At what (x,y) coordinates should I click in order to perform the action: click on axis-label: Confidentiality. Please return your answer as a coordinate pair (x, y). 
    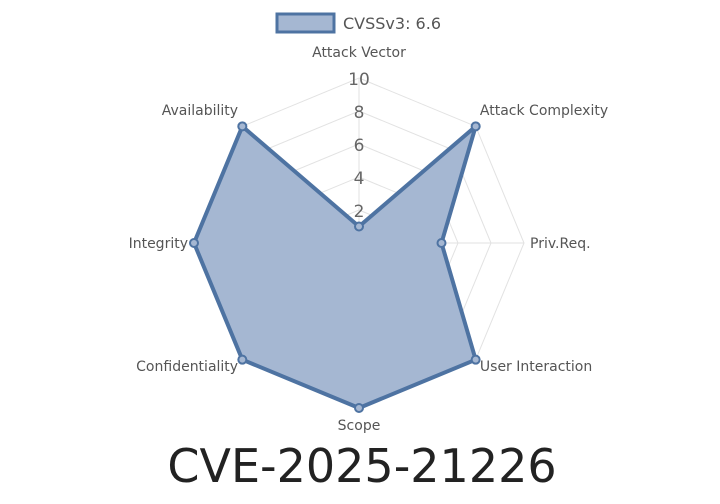
    Looking at the image, I should click on (187, 367).